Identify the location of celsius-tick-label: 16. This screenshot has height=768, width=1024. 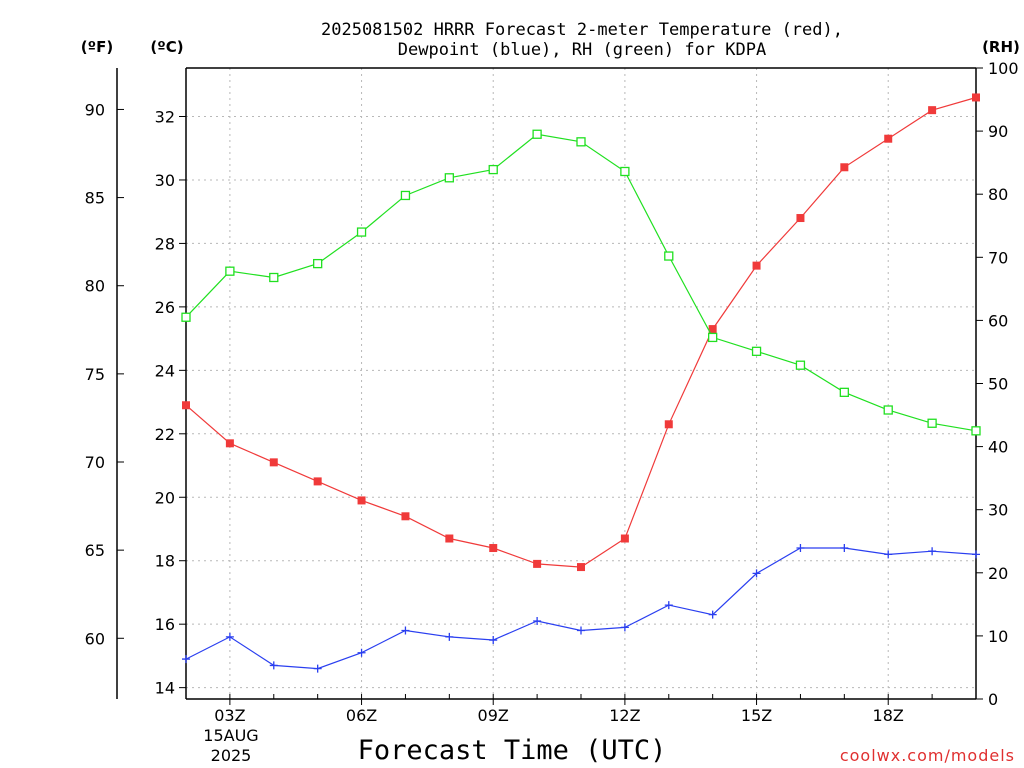
(165, 624).